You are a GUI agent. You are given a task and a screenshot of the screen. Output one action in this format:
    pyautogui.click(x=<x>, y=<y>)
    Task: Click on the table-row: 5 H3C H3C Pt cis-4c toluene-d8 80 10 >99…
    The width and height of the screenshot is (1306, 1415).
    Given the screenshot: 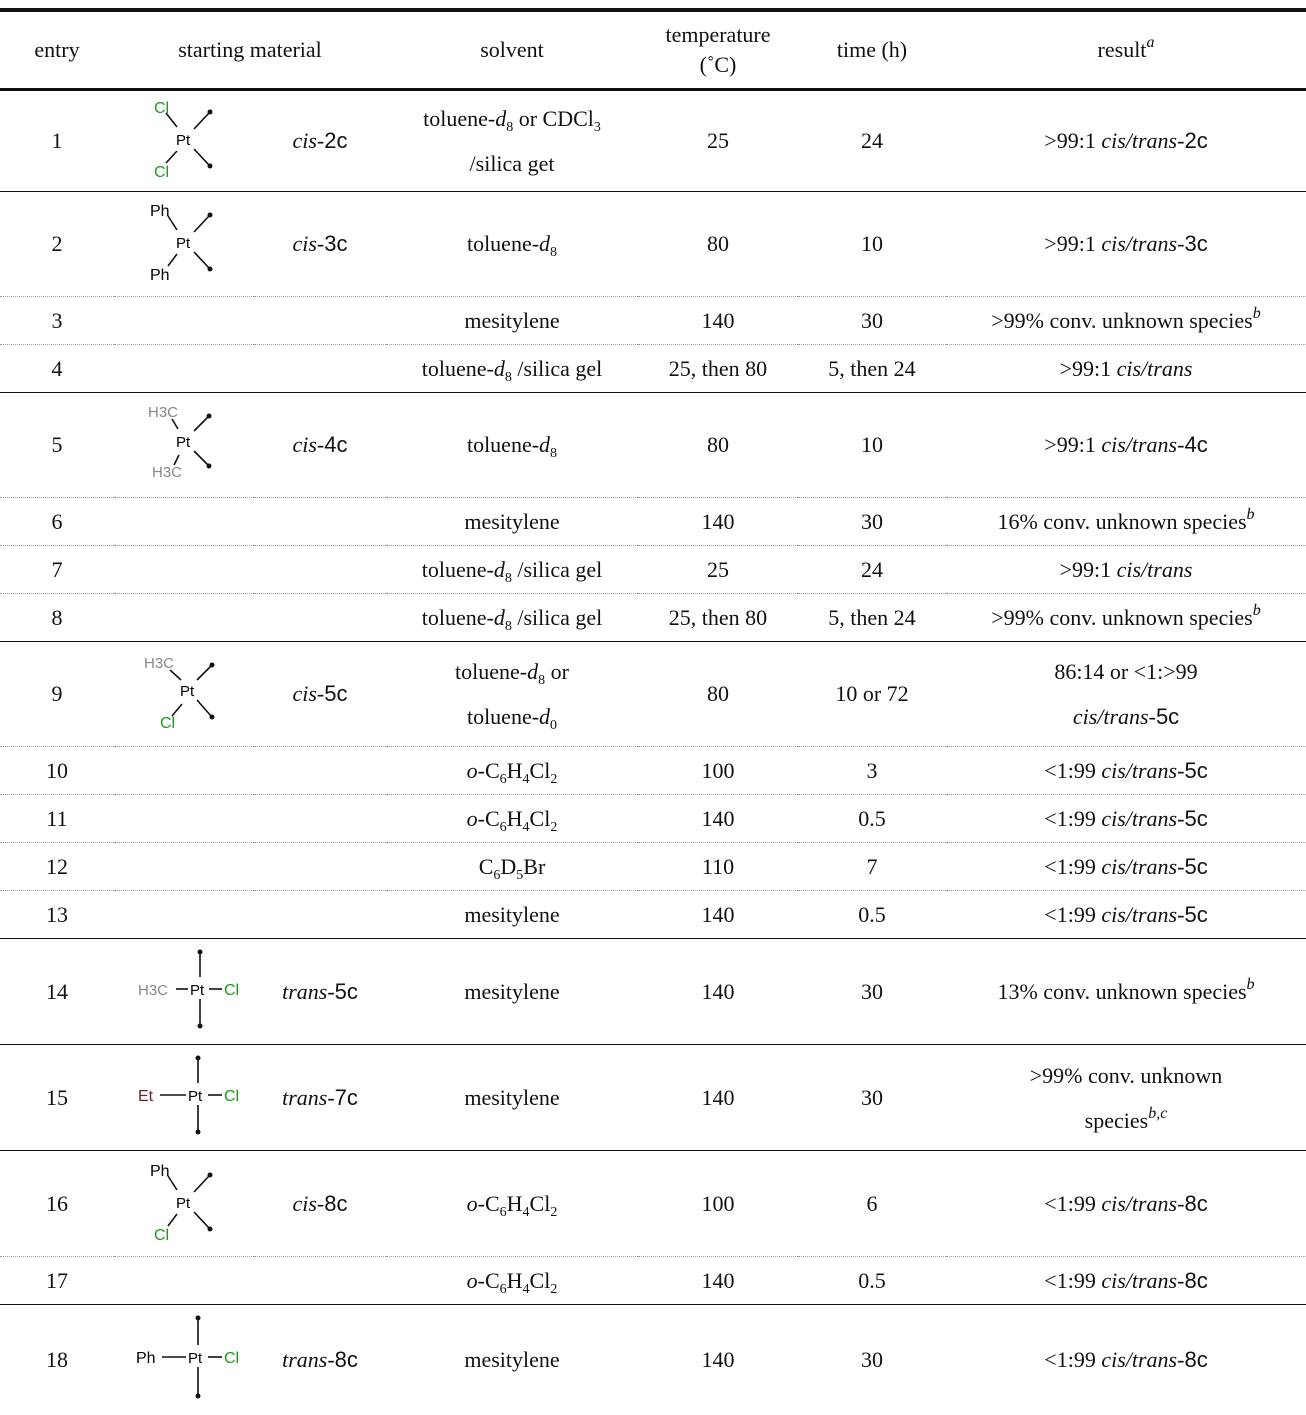 What is the action you would take?
    pyautogui.click(x=653, y=445)
    